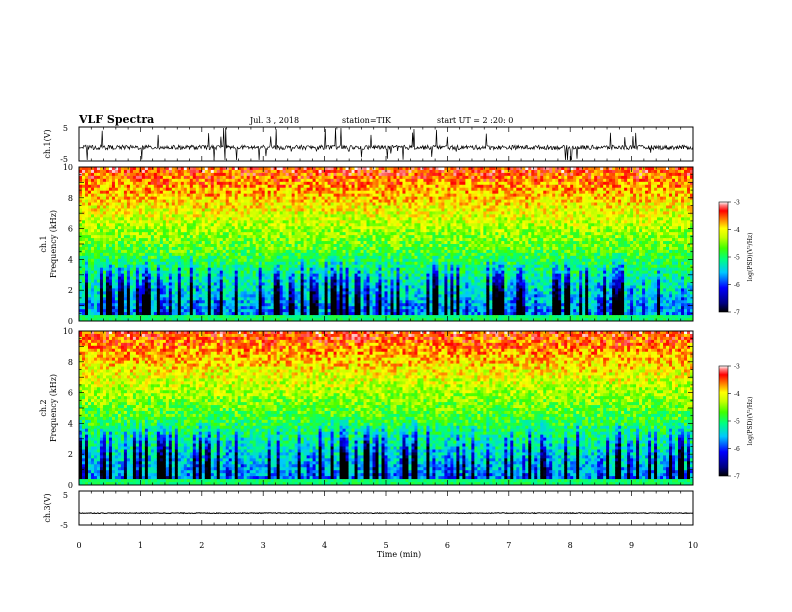 Image resolution: width=792 pixels, height=612 pixels. I want to click on time-xtick-label: 9, so click(631, 545).